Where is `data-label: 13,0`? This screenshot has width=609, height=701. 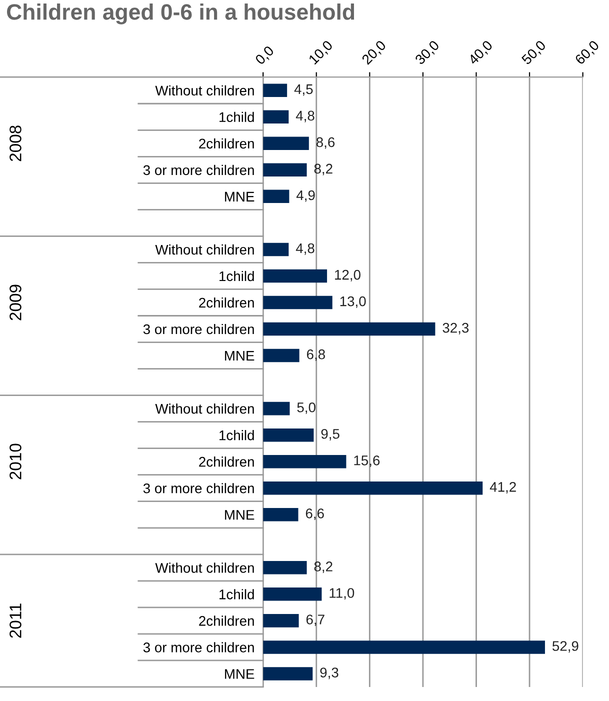 data-label: 13,0 is located at coordinates (353, 302).